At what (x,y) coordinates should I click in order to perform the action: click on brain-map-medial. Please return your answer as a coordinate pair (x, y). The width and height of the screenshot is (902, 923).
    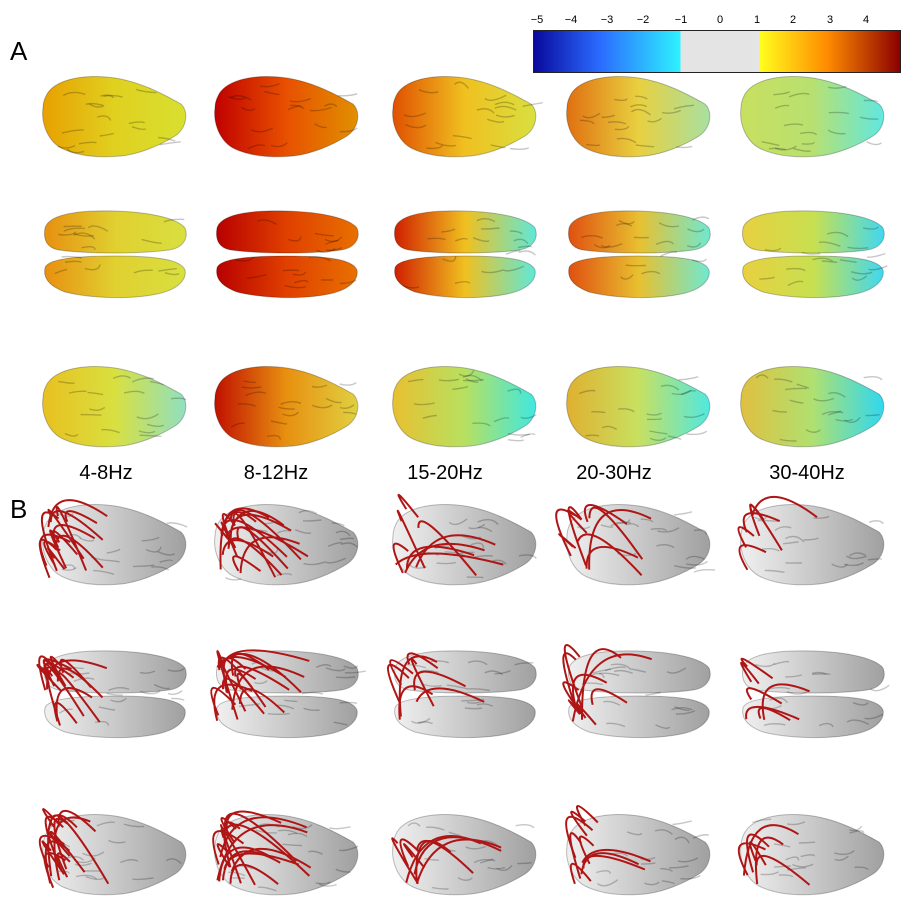
    Looking at the image, I should click on (114, 407).